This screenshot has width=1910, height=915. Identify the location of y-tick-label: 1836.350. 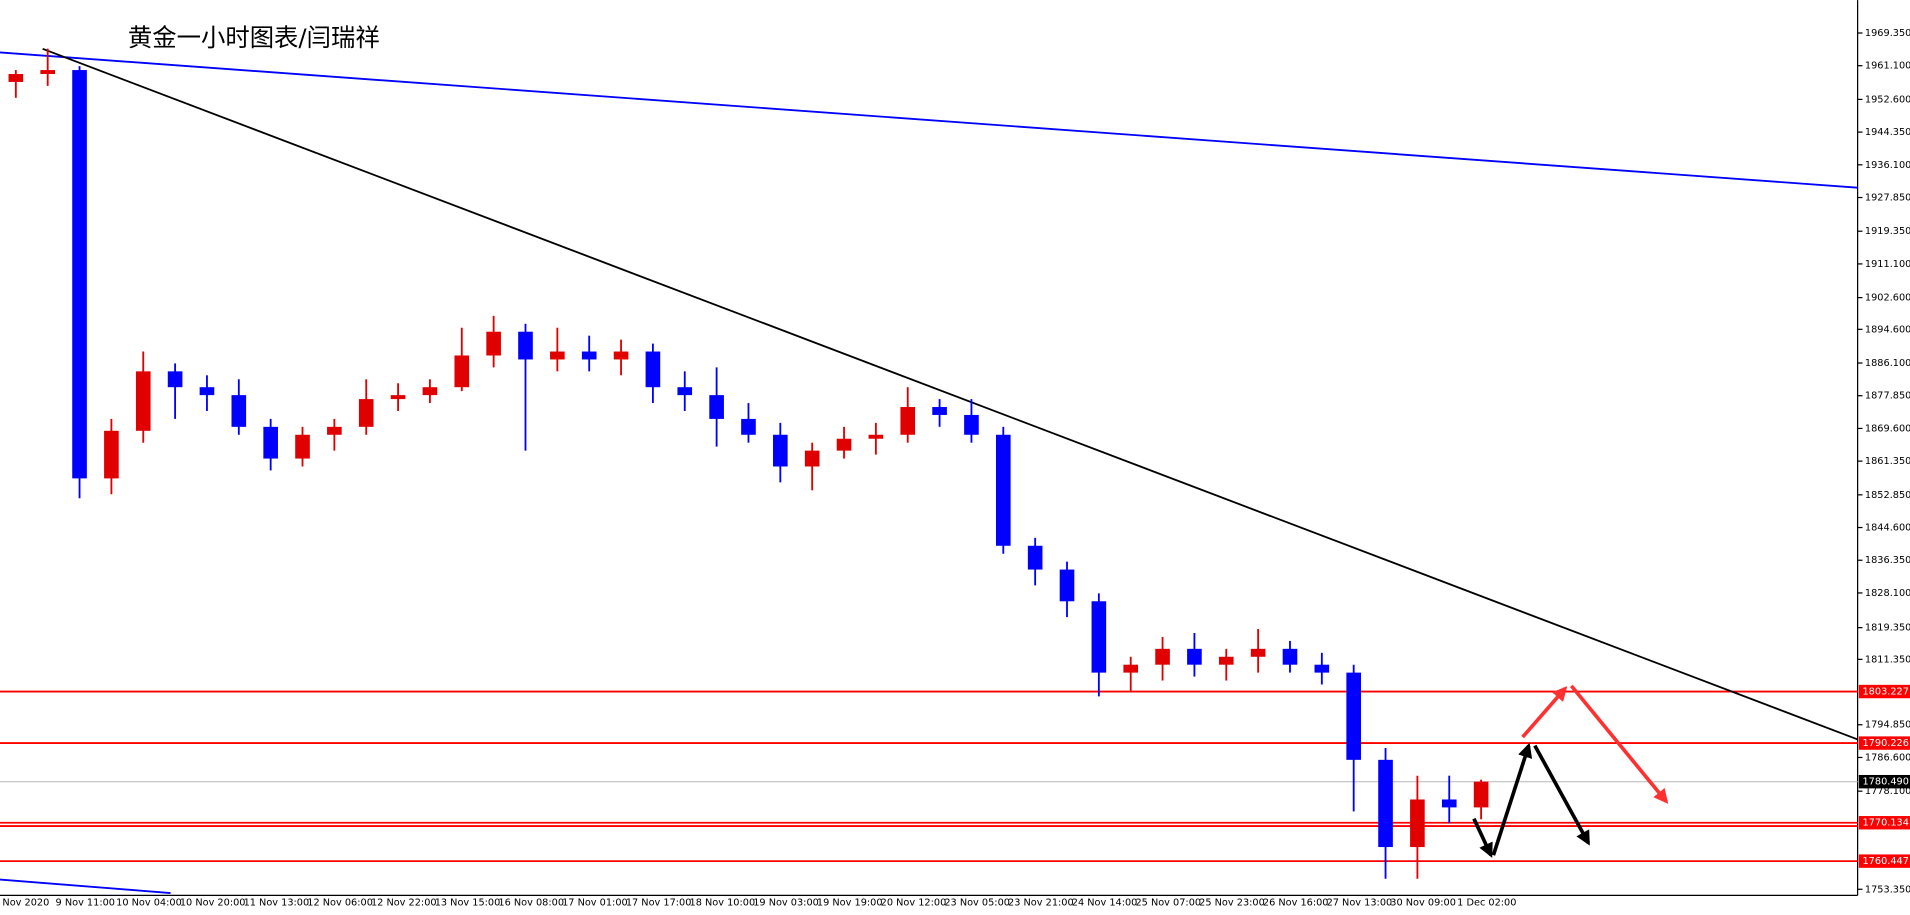
(1887, 560).